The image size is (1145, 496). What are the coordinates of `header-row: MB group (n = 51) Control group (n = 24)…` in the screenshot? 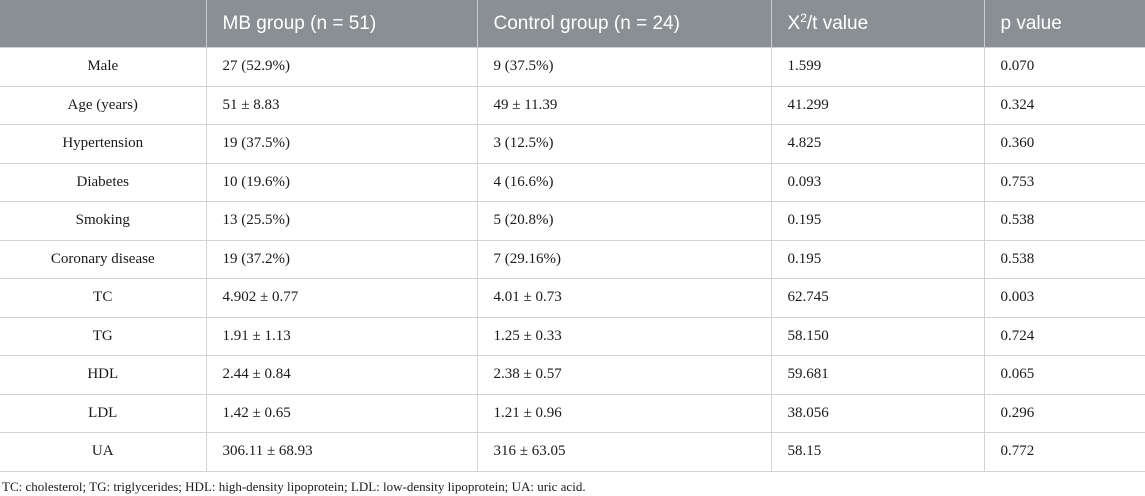 It's located at (572, 24).